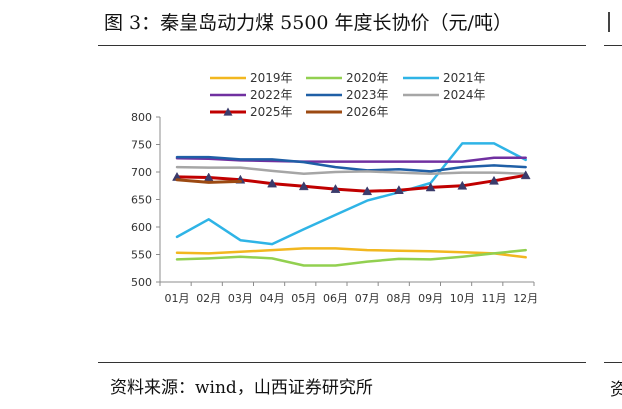 The height and width of the screenshot is (409, 622). I want to click on legend-label: 2022年, so click(271, 95).